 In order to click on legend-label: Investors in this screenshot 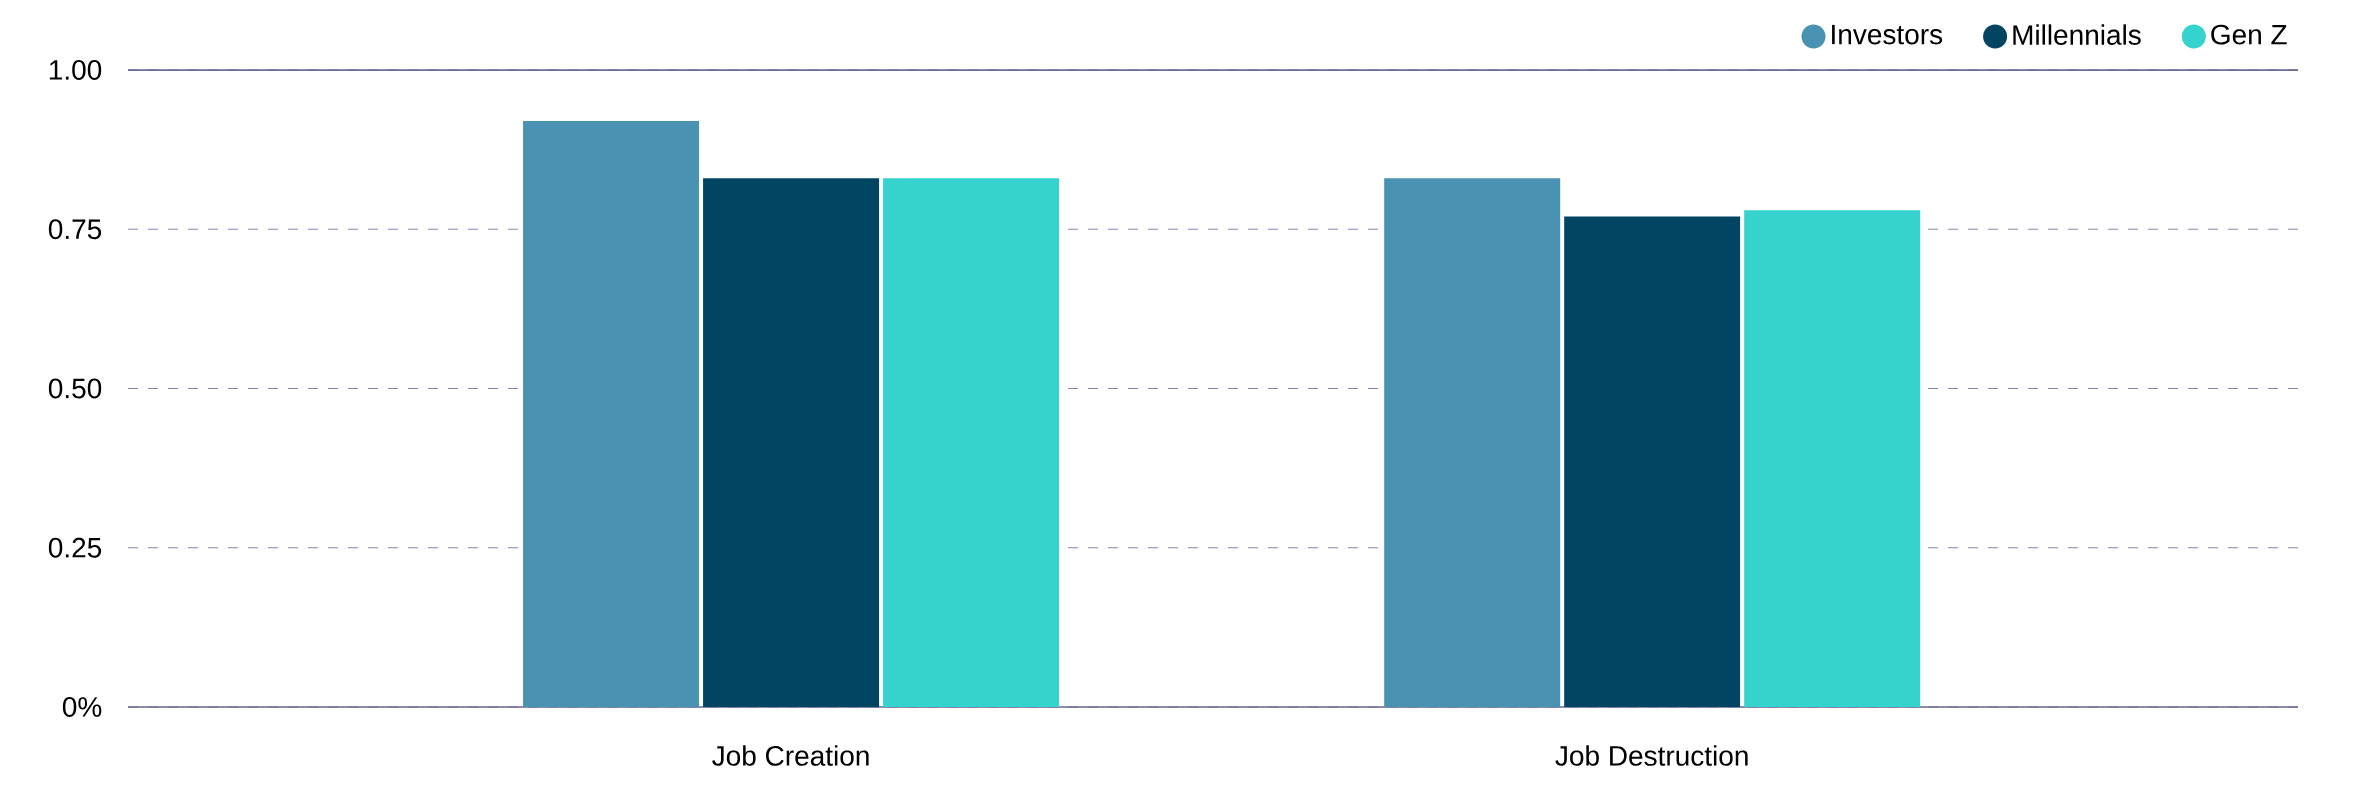, I will do `click(1887, 34)`.